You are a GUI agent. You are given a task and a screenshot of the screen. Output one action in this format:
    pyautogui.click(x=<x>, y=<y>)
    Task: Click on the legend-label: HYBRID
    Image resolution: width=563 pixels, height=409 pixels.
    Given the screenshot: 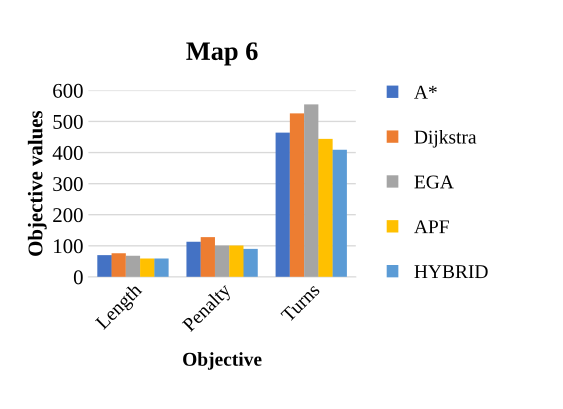 What is the action you would take?
    pyautogui.click(x=451, y=271)
    